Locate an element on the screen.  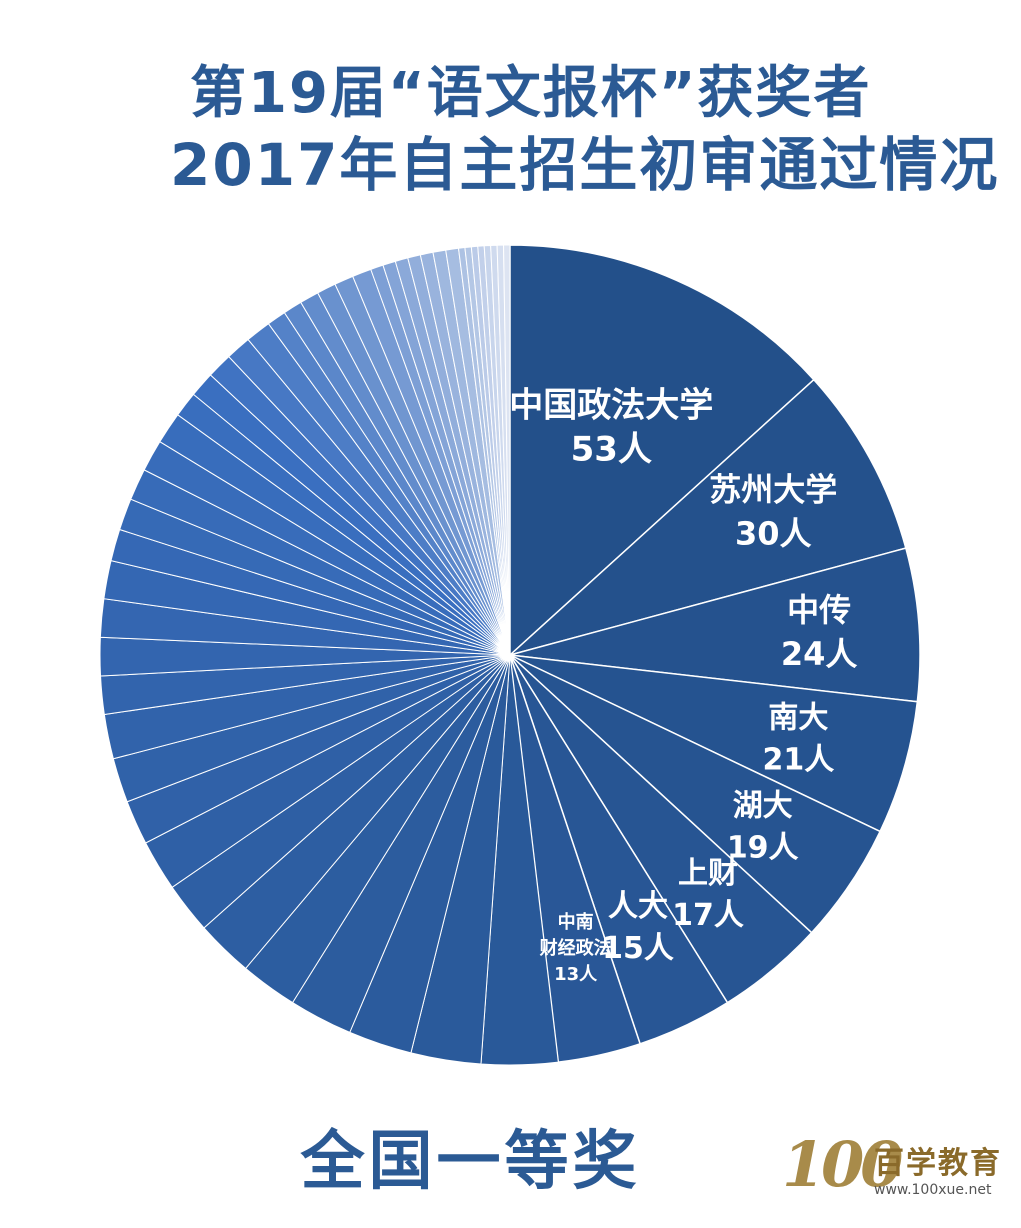
slice-label-8: 中南财经政法 13人 is located at coordinates (576, 948).